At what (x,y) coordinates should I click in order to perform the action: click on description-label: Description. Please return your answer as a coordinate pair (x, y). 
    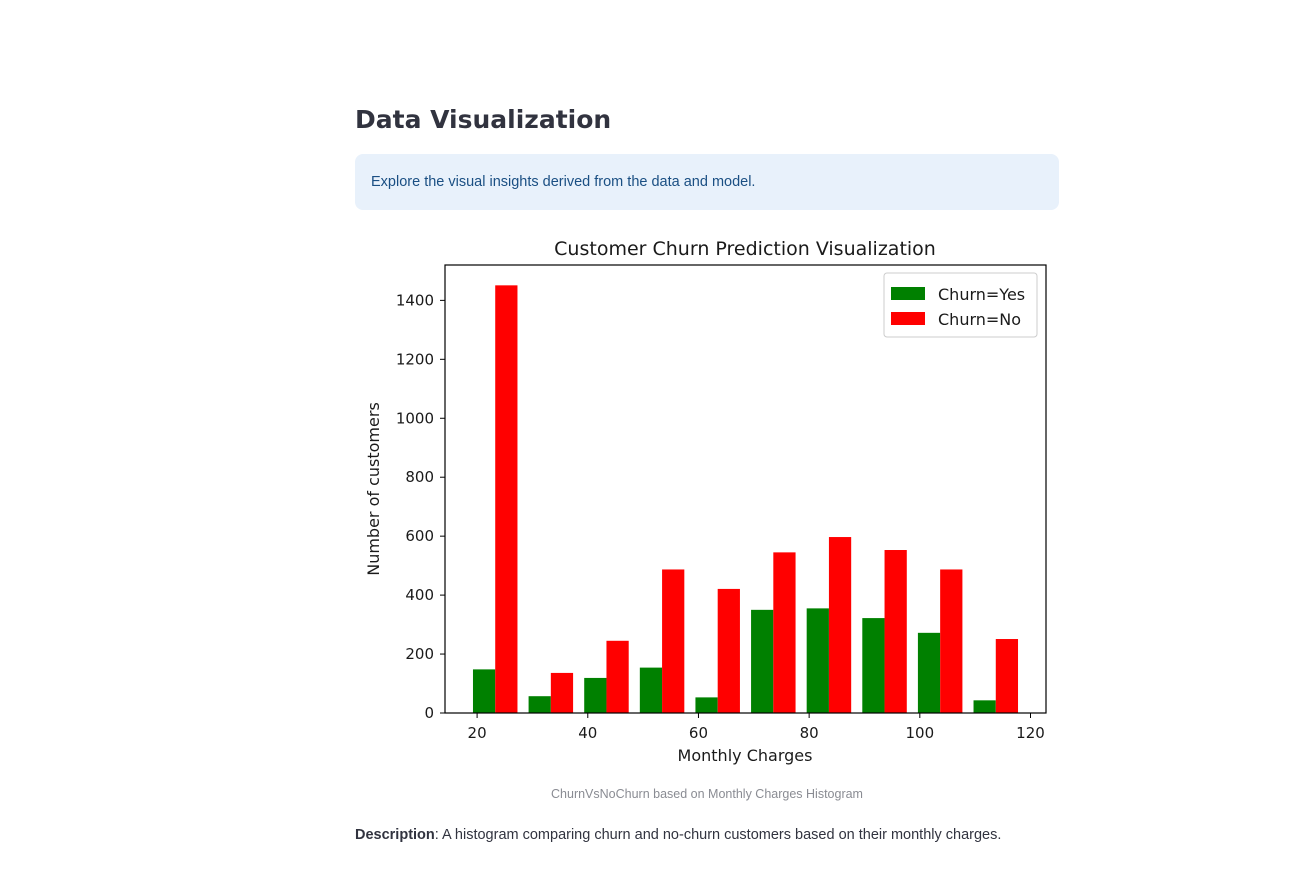
    Looking at the image, I should click on (395, 835).